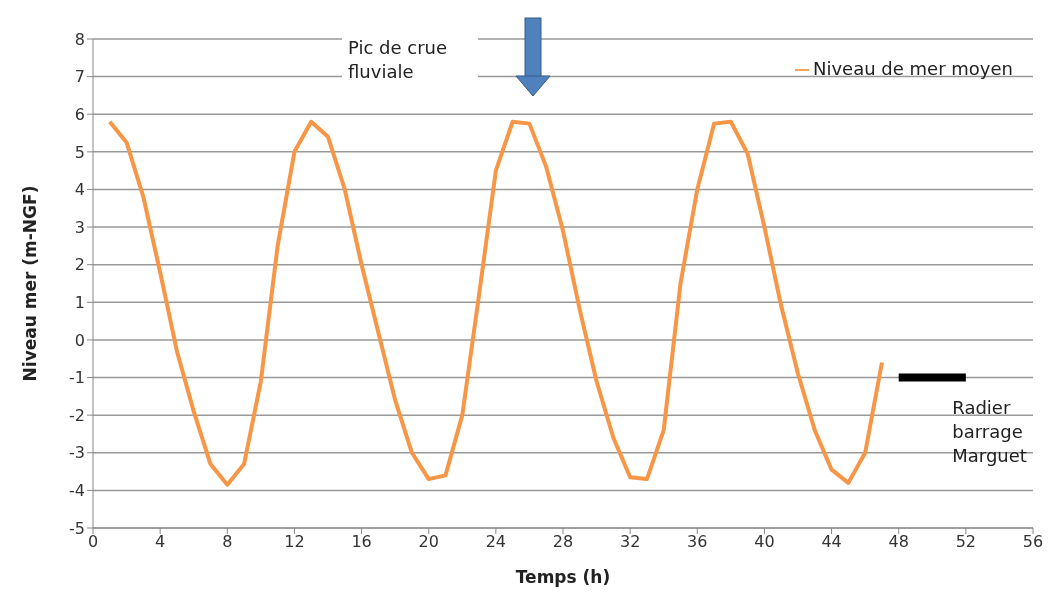 This screenshot has height=602, width=1063. What do you see at coordinates (79, 340) in the screenshot?
I see `y-tick-label: 0` at bounding box center [79, 340].